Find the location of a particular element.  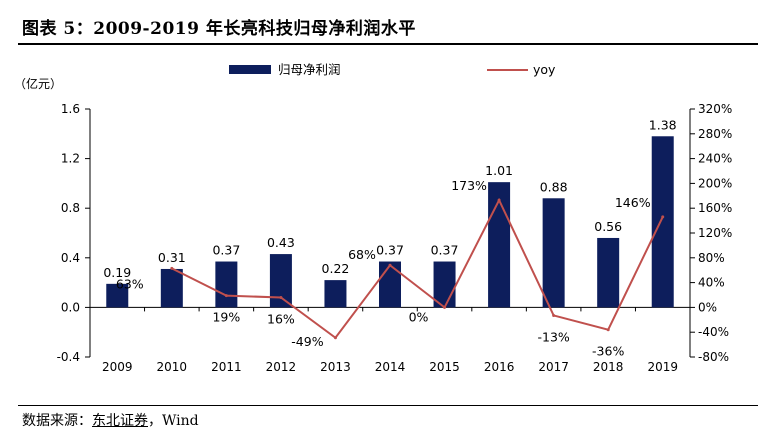

x-axis-tick-label: 2009 is located at coordinates (117, 367).